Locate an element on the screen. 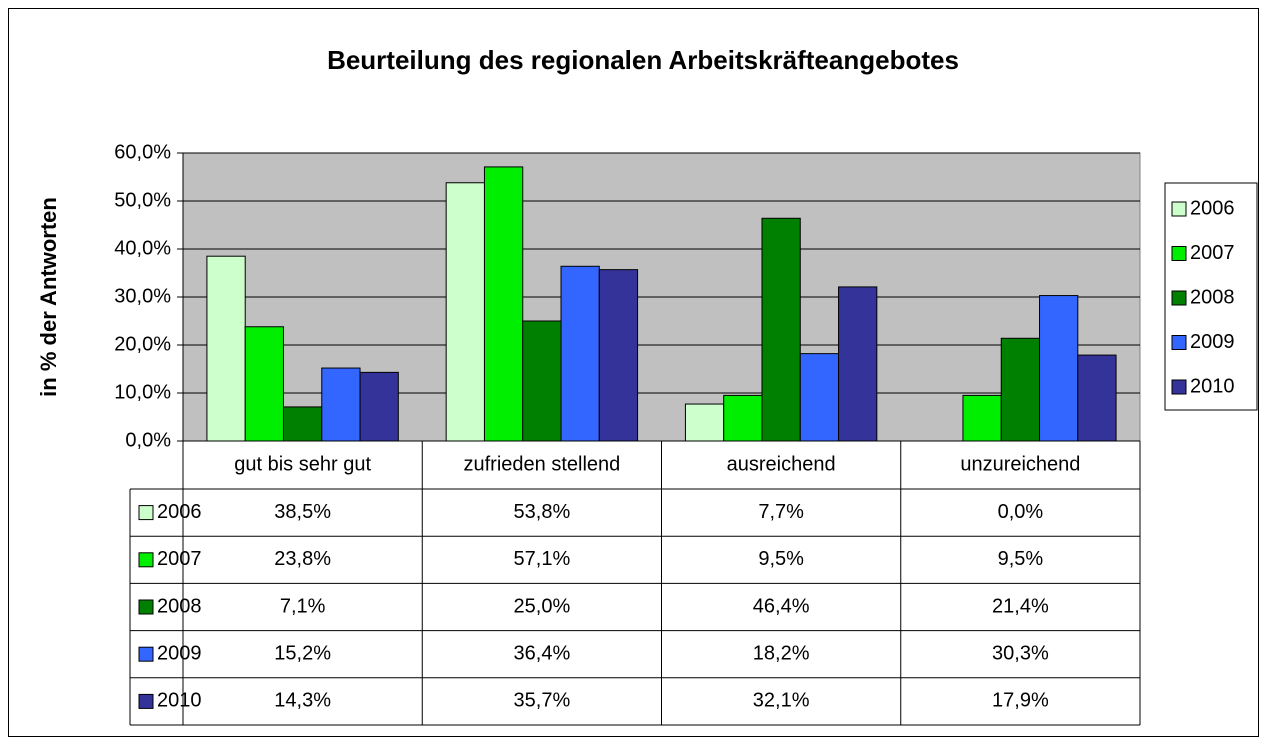 Image resolution: width=1267 pixels, height=744 pixels. legend-label: 2008 is located at coordinates (1212, 297).